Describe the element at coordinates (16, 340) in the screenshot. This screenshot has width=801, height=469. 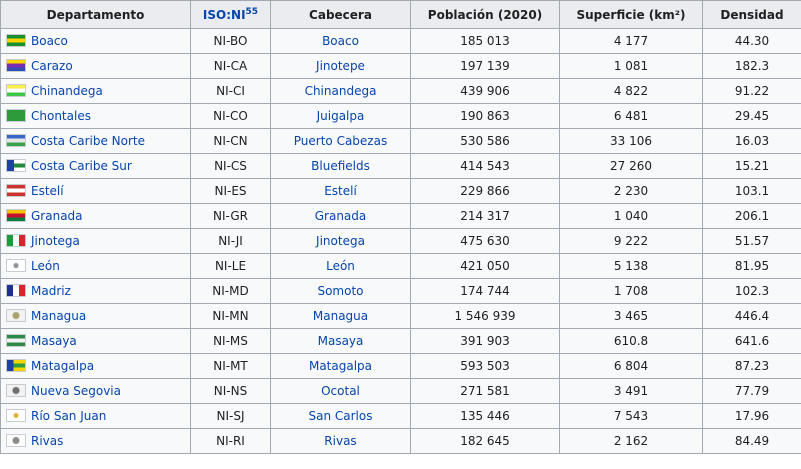
I see `masaya-flag-icon` at that location.